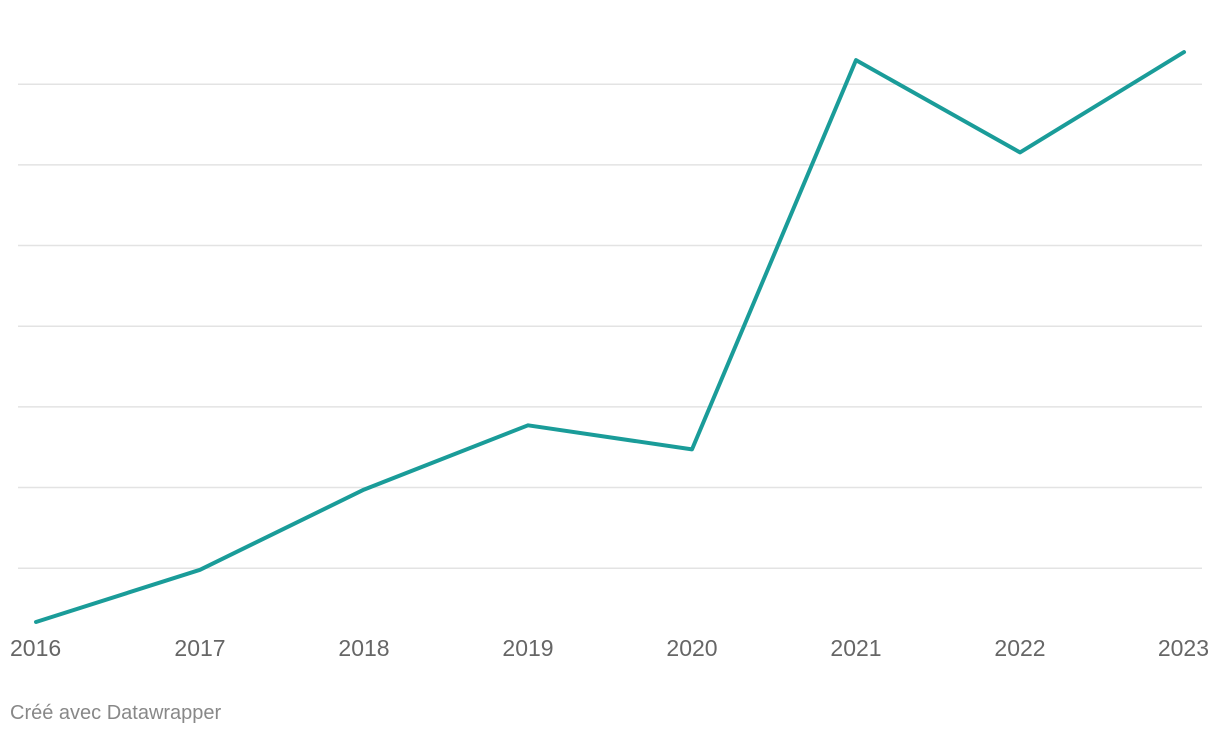 The height and width of the screenshot is (738, 1220). I want to click on x-tick-label-2017: 2017, so click(199, 648).